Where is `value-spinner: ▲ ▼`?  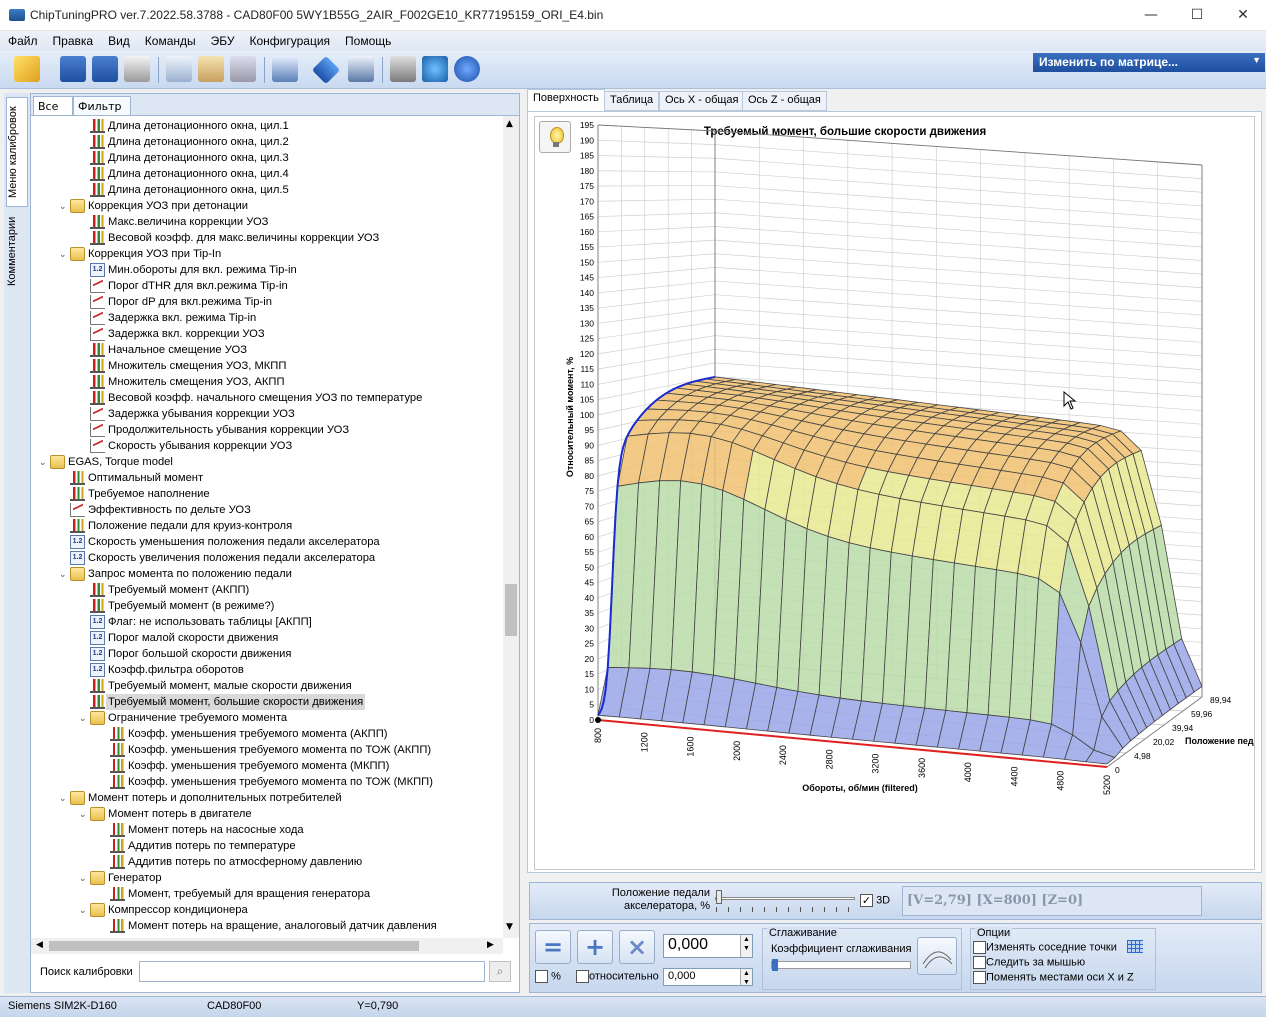 value-spinner: ▲ ▼ is located at coordinates (746, 946).